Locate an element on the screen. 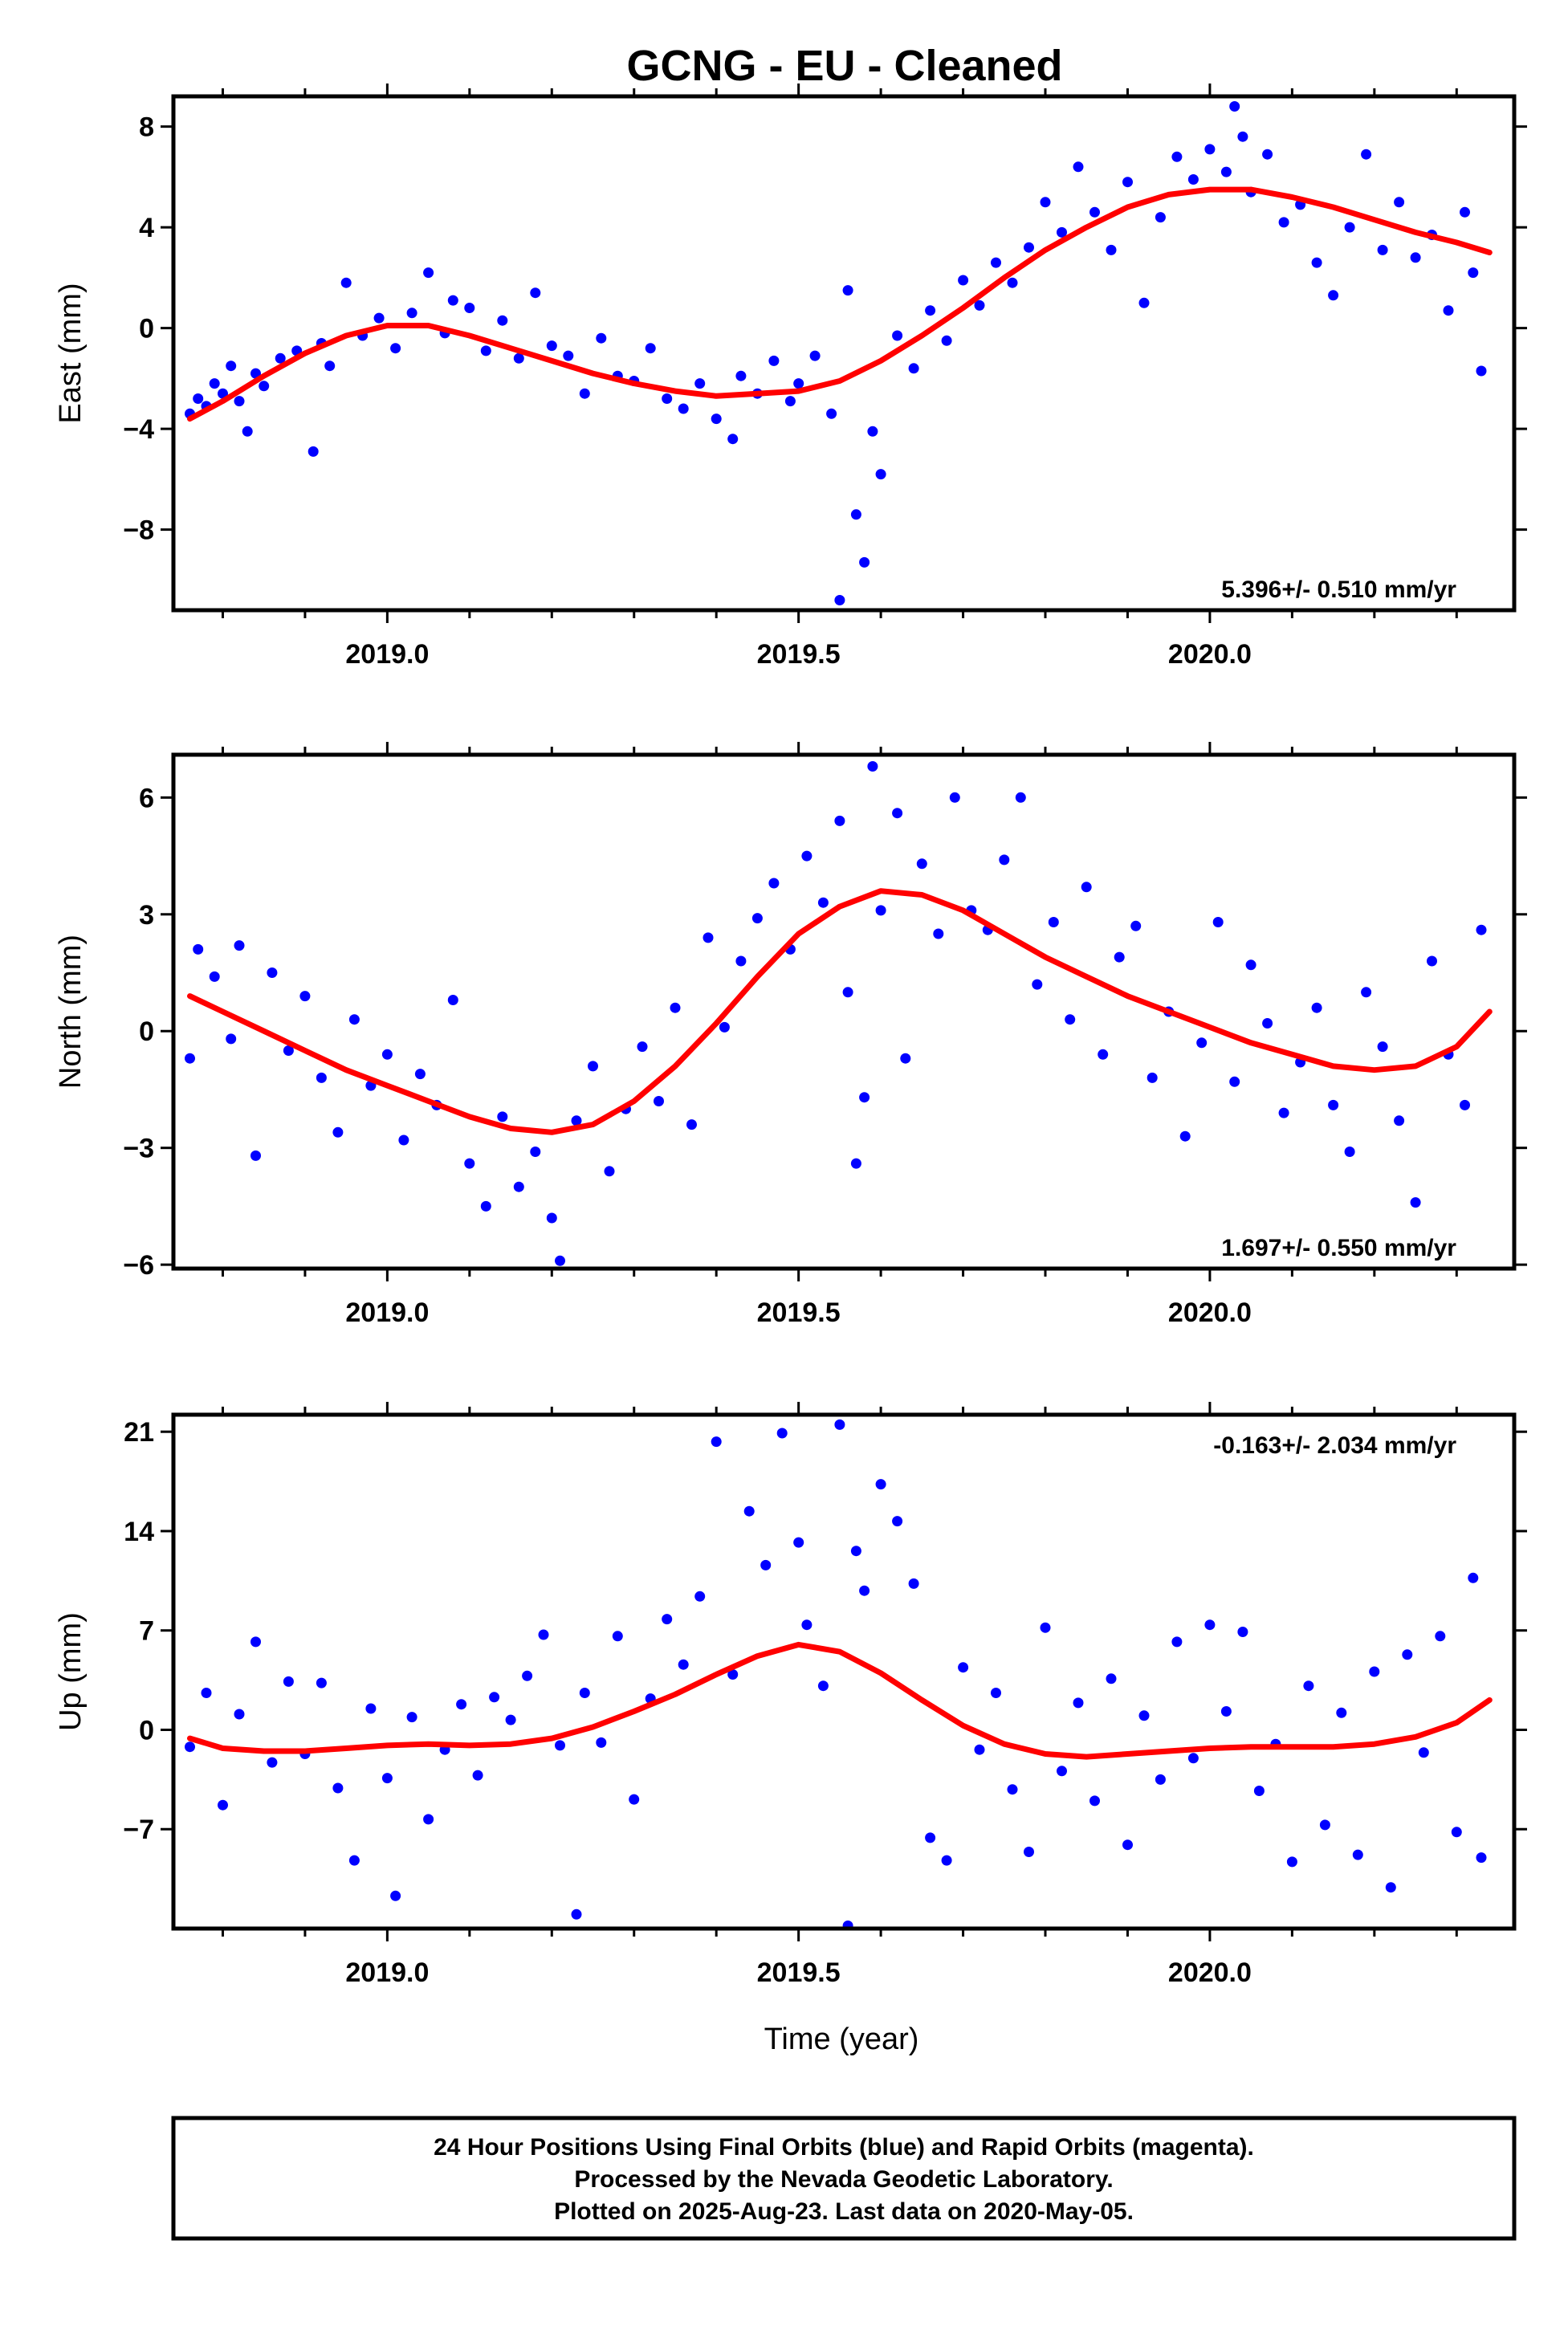 The height and width of the screenshot is (2330, 1568). y-tick-label: 4 is located at coordinates (146, 228).